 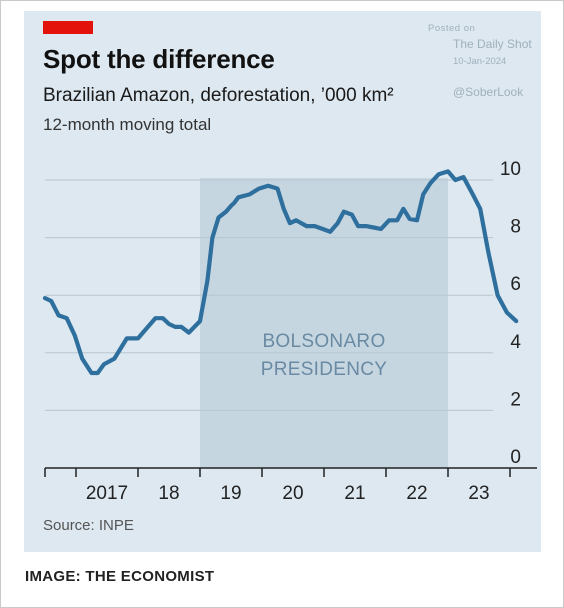 I want to click on watermark-handle: @SoberLook, so click(x=488, y=92).